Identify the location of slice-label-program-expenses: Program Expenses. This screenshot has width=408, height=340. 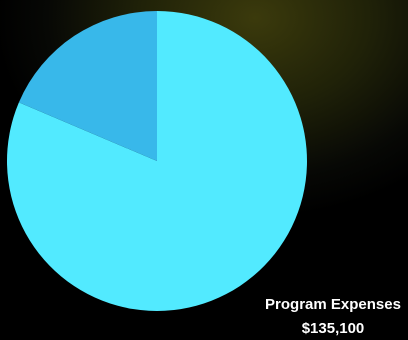
(333, 304).